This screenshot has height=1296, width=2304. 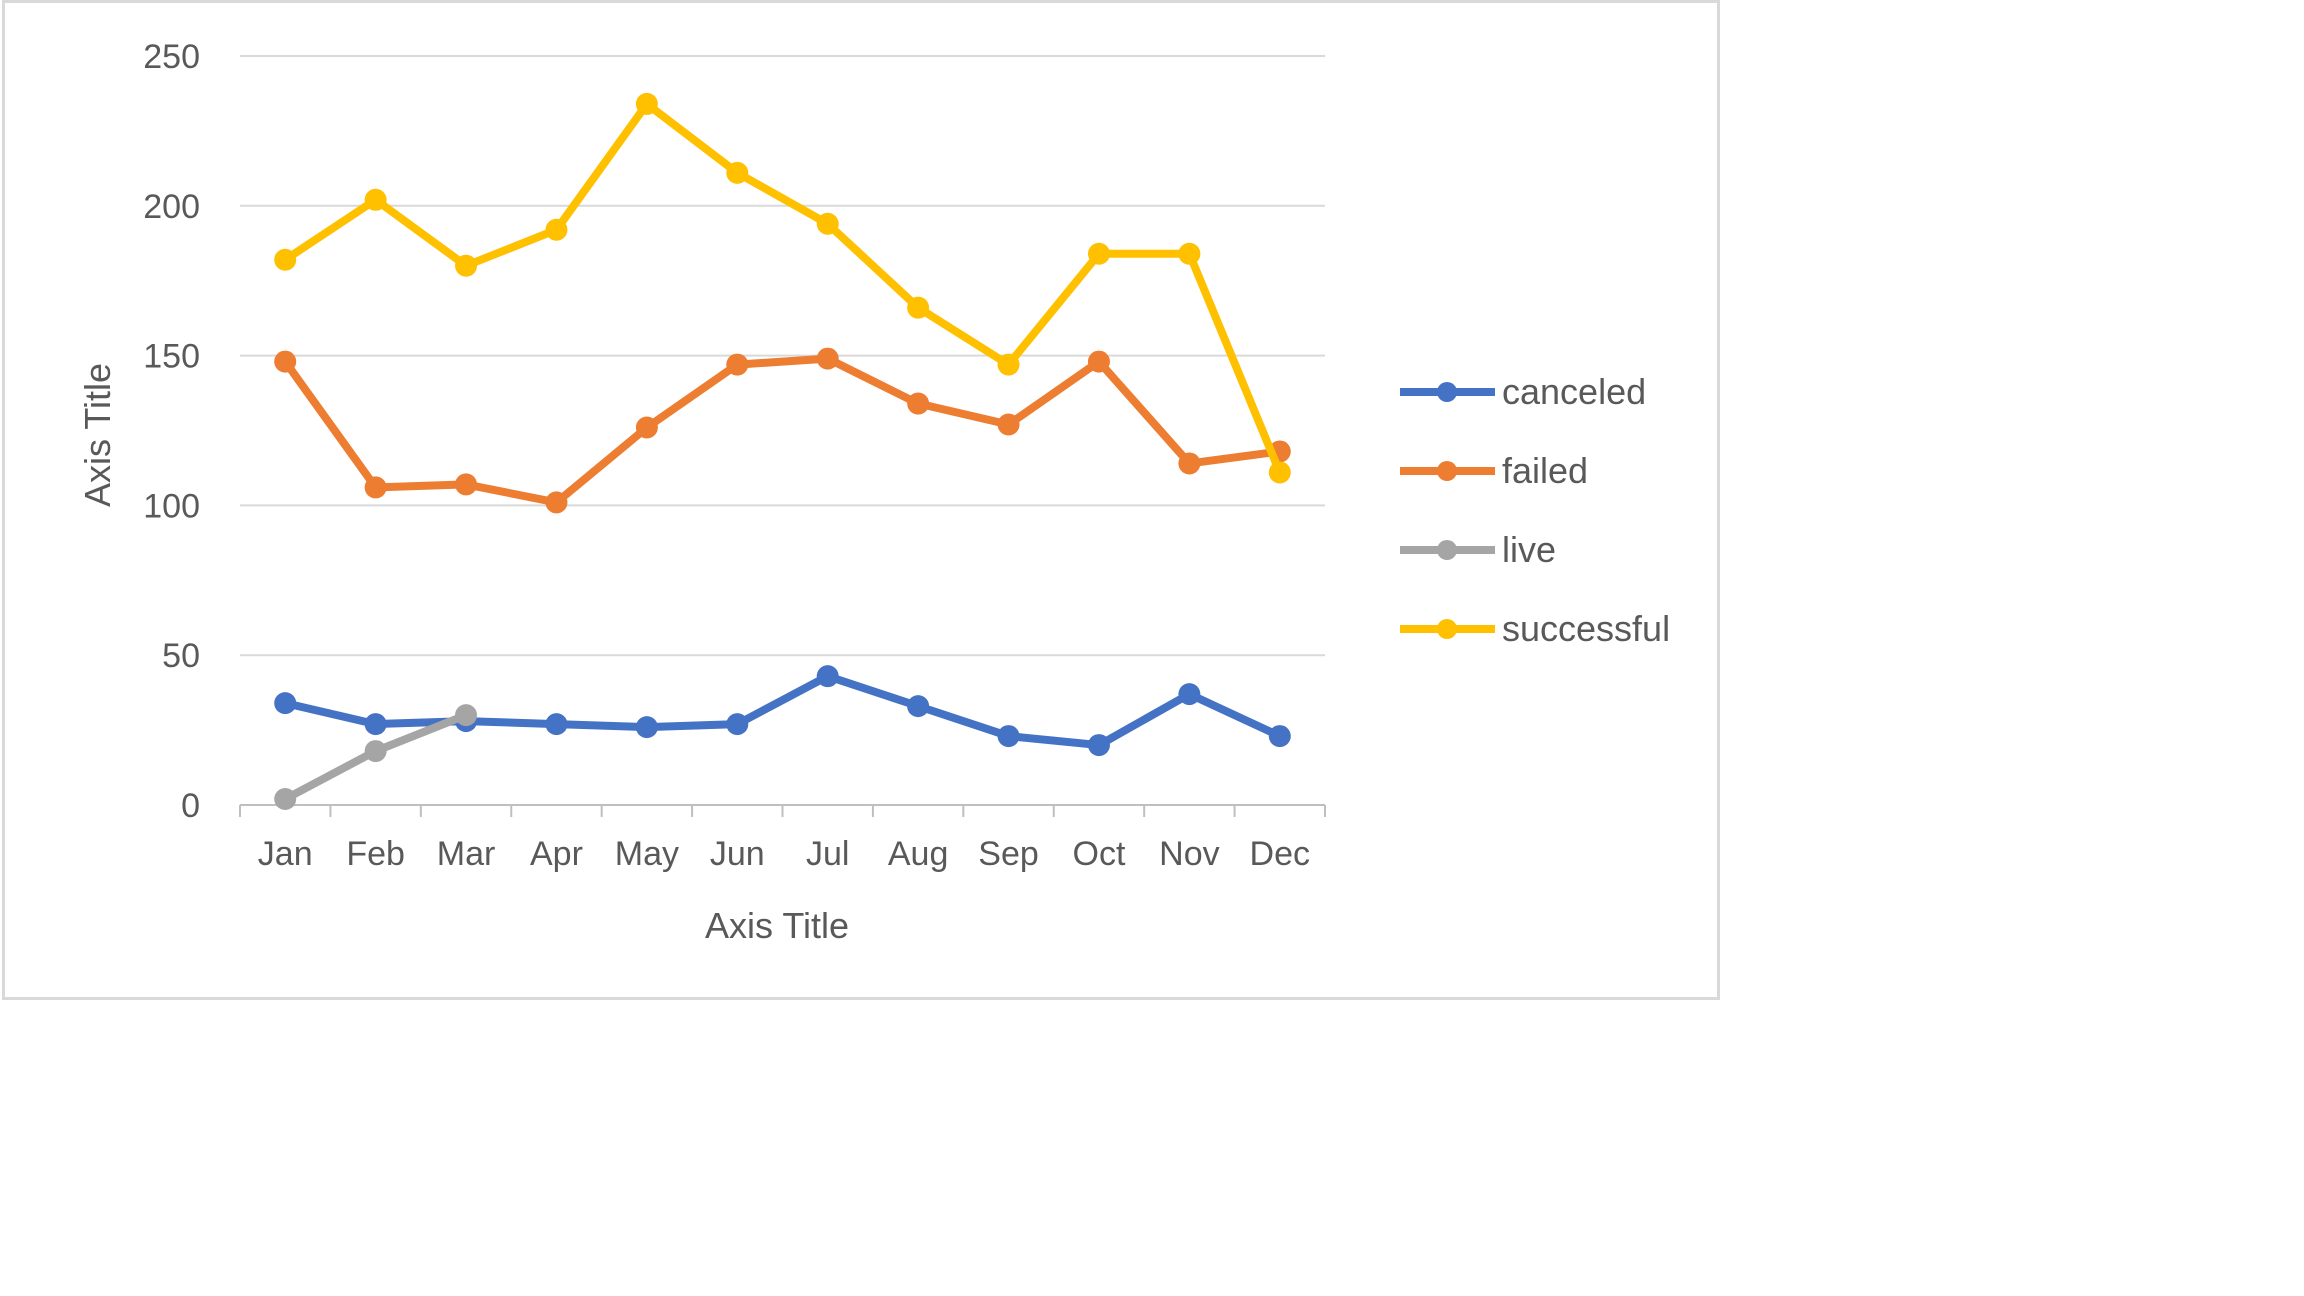 What do you see at coordinates (918, 854) in the screenshot?
I see `x-tick-label: Aug` at bounding box center [918, 854].